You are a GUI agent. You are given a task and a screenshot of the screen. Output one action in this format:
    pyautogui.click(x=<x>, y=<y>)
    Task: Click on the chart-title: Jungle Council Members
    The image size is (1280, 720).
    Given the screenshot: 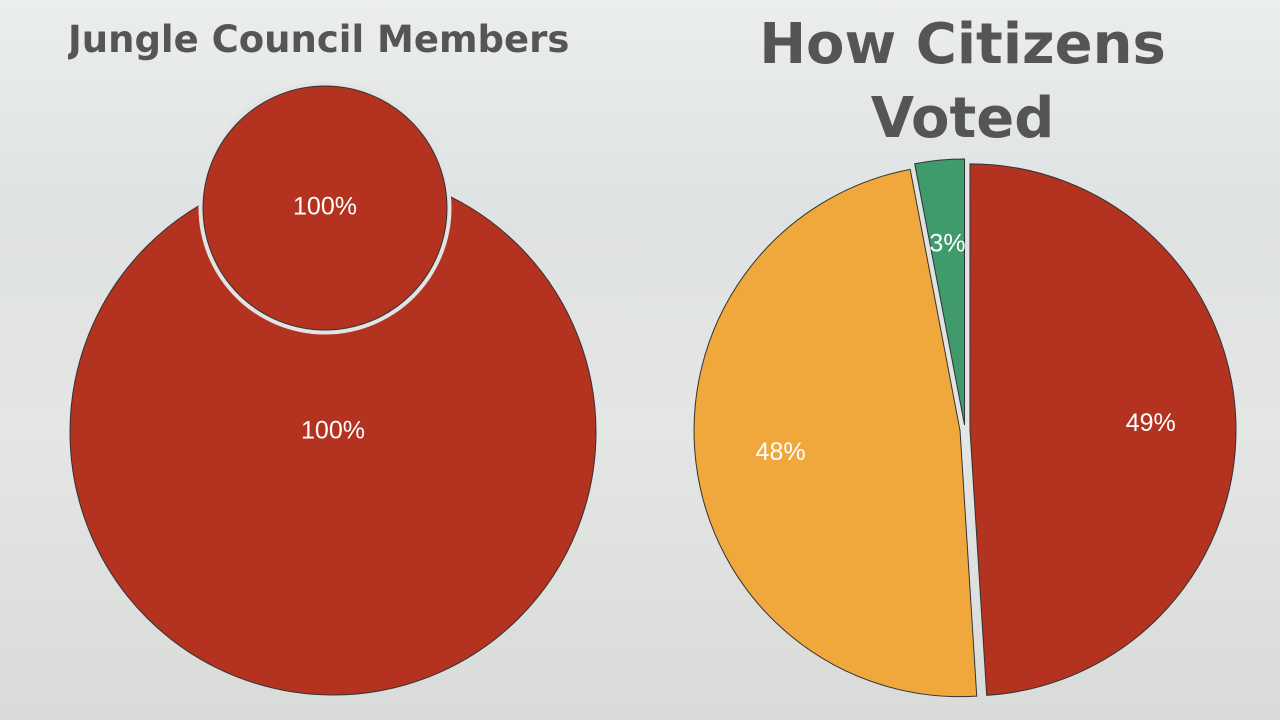 What is the action you would take?
    pyautogui.click(x=319, y=39)
    